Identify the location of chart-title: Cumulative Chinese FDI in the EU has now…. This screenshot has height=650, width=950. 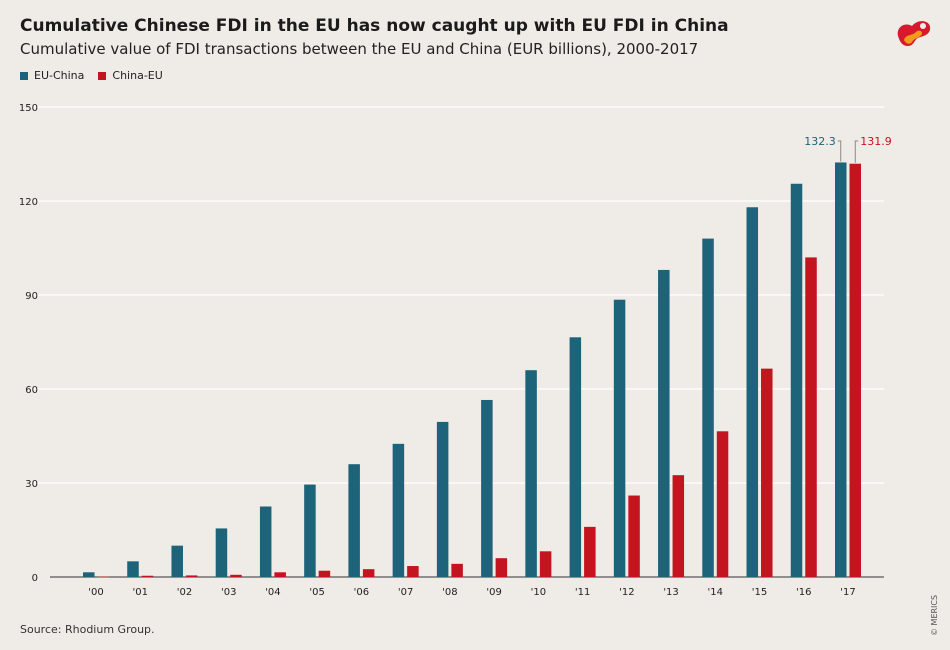
(374, 26).